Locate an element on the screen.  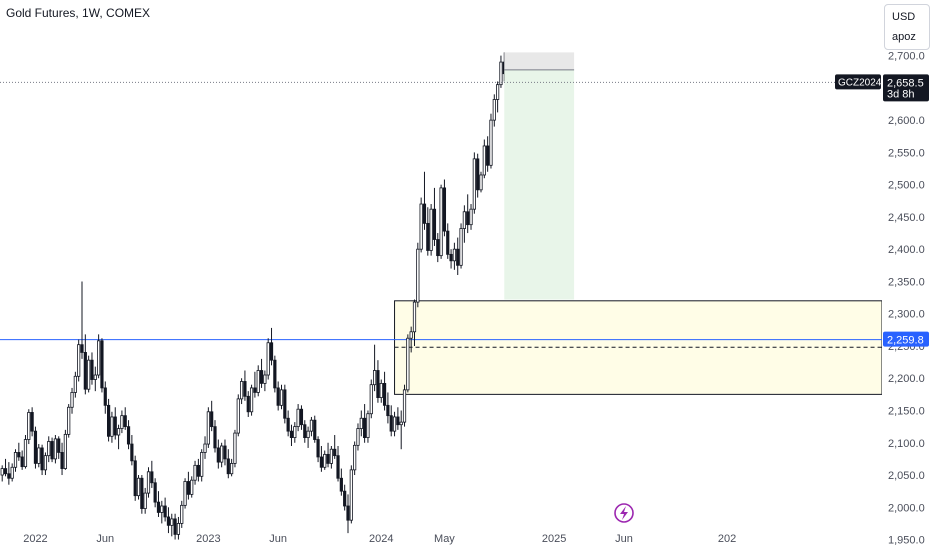
horizontal-line-price-label: 2,259.8 is located at coordinates (905, 341).